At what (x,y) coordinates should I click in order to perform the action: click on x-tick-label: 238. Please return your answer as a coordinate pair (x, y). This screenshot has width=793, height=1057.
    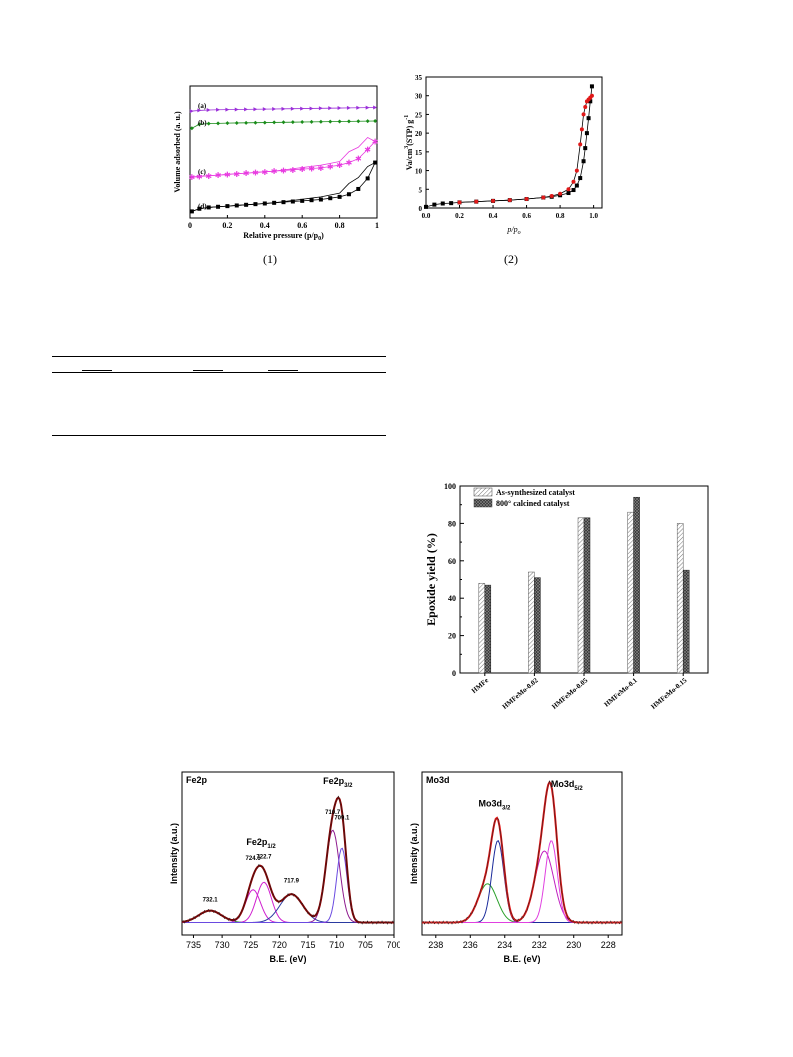
    Looking at the image, I should click on (435, 945).